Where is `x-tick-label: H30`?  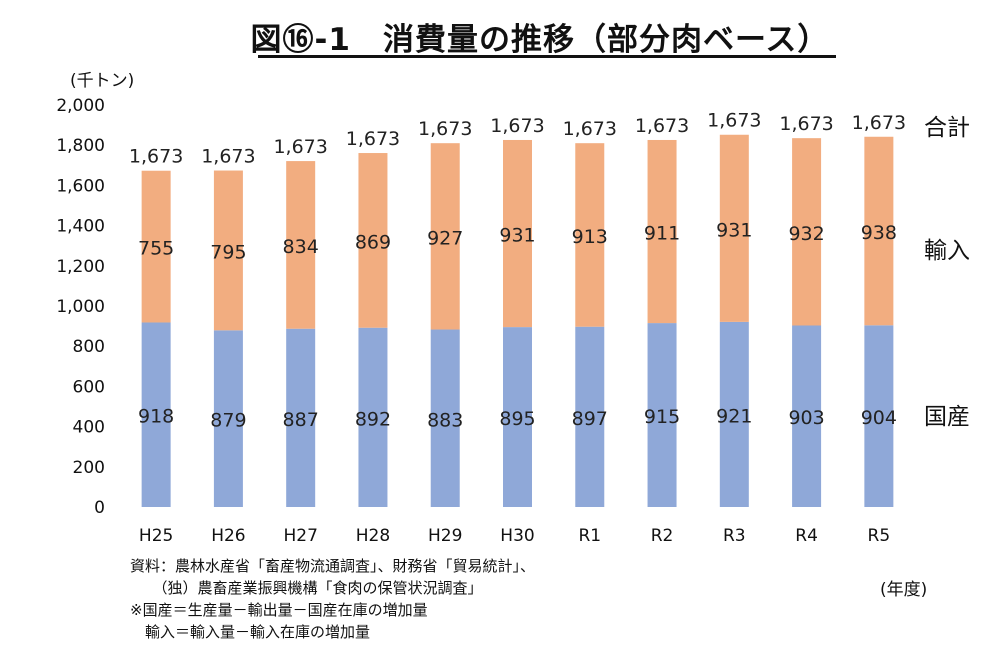
x-tick-label: H30 is located at coordinates (517, 536).